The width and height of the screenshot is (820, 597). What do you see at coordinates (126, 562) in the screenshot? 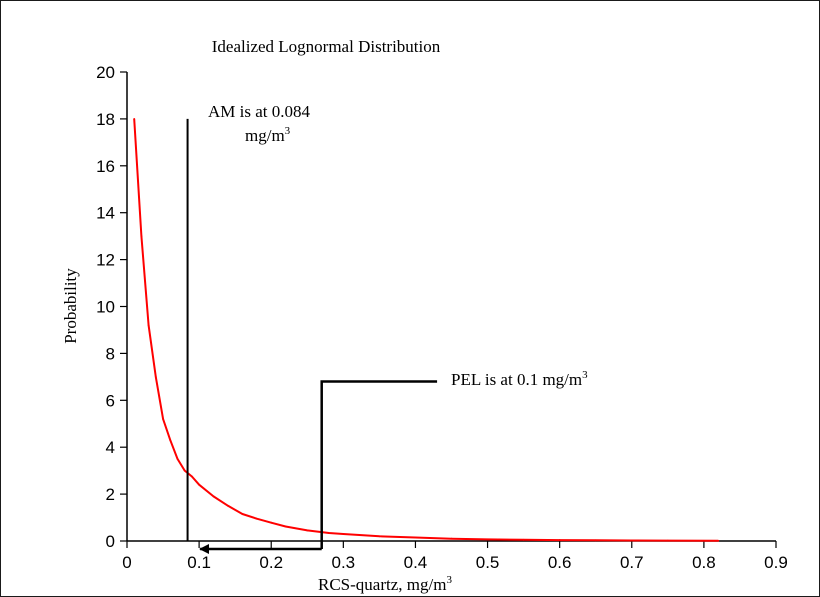
I see `x-tick-label: 0` at bounding box center [126, 562].